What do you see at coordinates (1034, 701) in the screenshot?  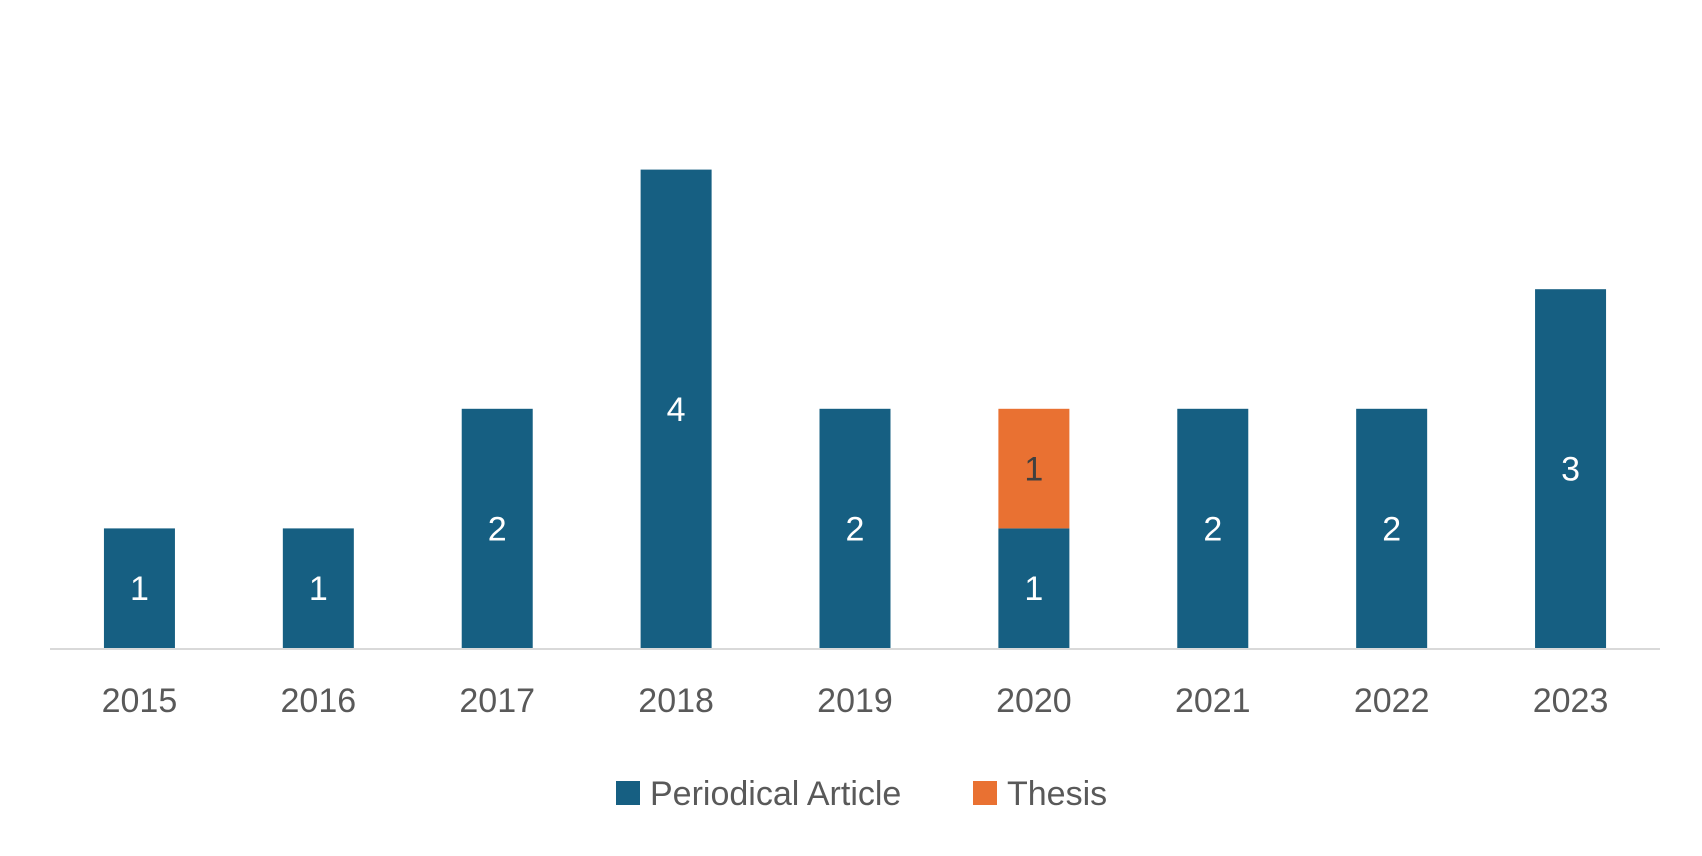 I see `x-tick-label-2020: 2020` at bounding box center [1034, 701].